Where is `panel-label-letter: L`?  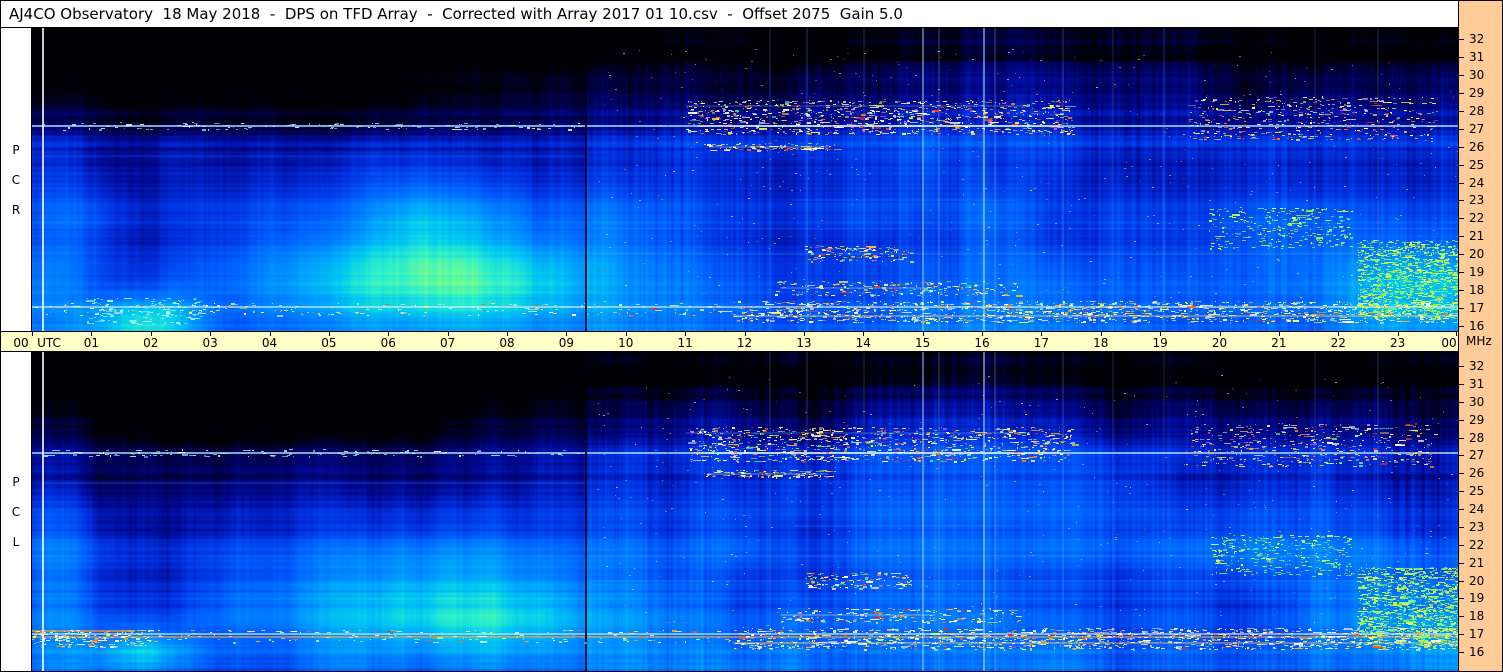 panel-label-letter: L is located at coordinates (16, 541).